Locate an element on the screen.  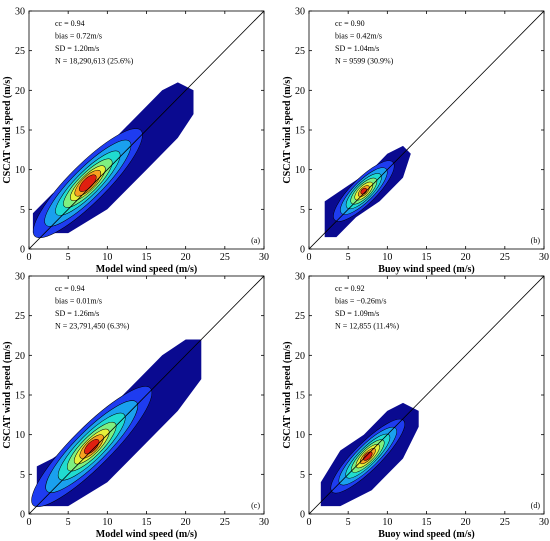
stat-line: bias = 0.01m/s is located at coordinates (78, 301).